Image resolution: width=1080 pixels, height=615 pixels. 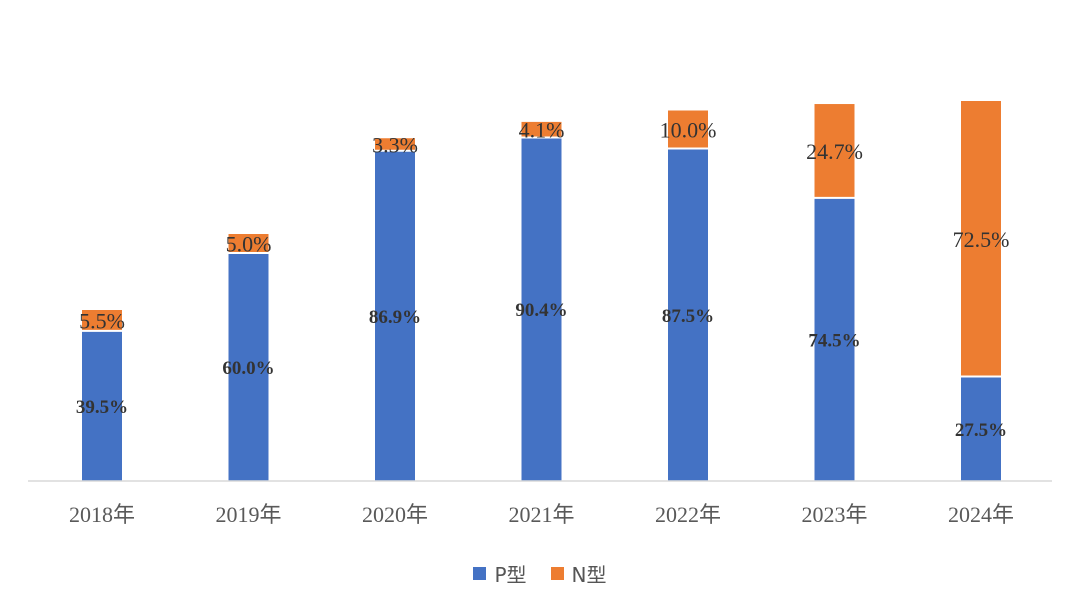 What do you see at coordinates (981, 514) in the screenshot?
I see `x-tick-label-6: 2024年` at bounding box center [981, 514].